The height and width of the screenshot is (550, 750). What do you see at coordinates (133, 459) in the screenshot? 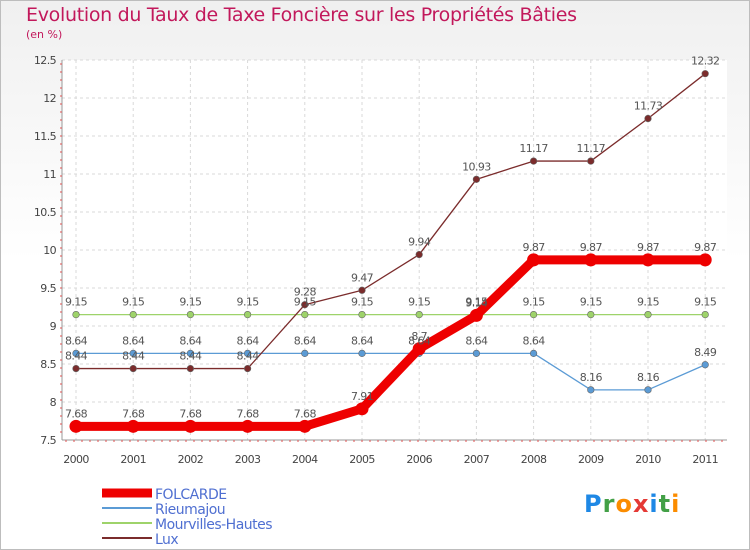
I see `x-tick-label: 2001` at bounding box center [133, 459].